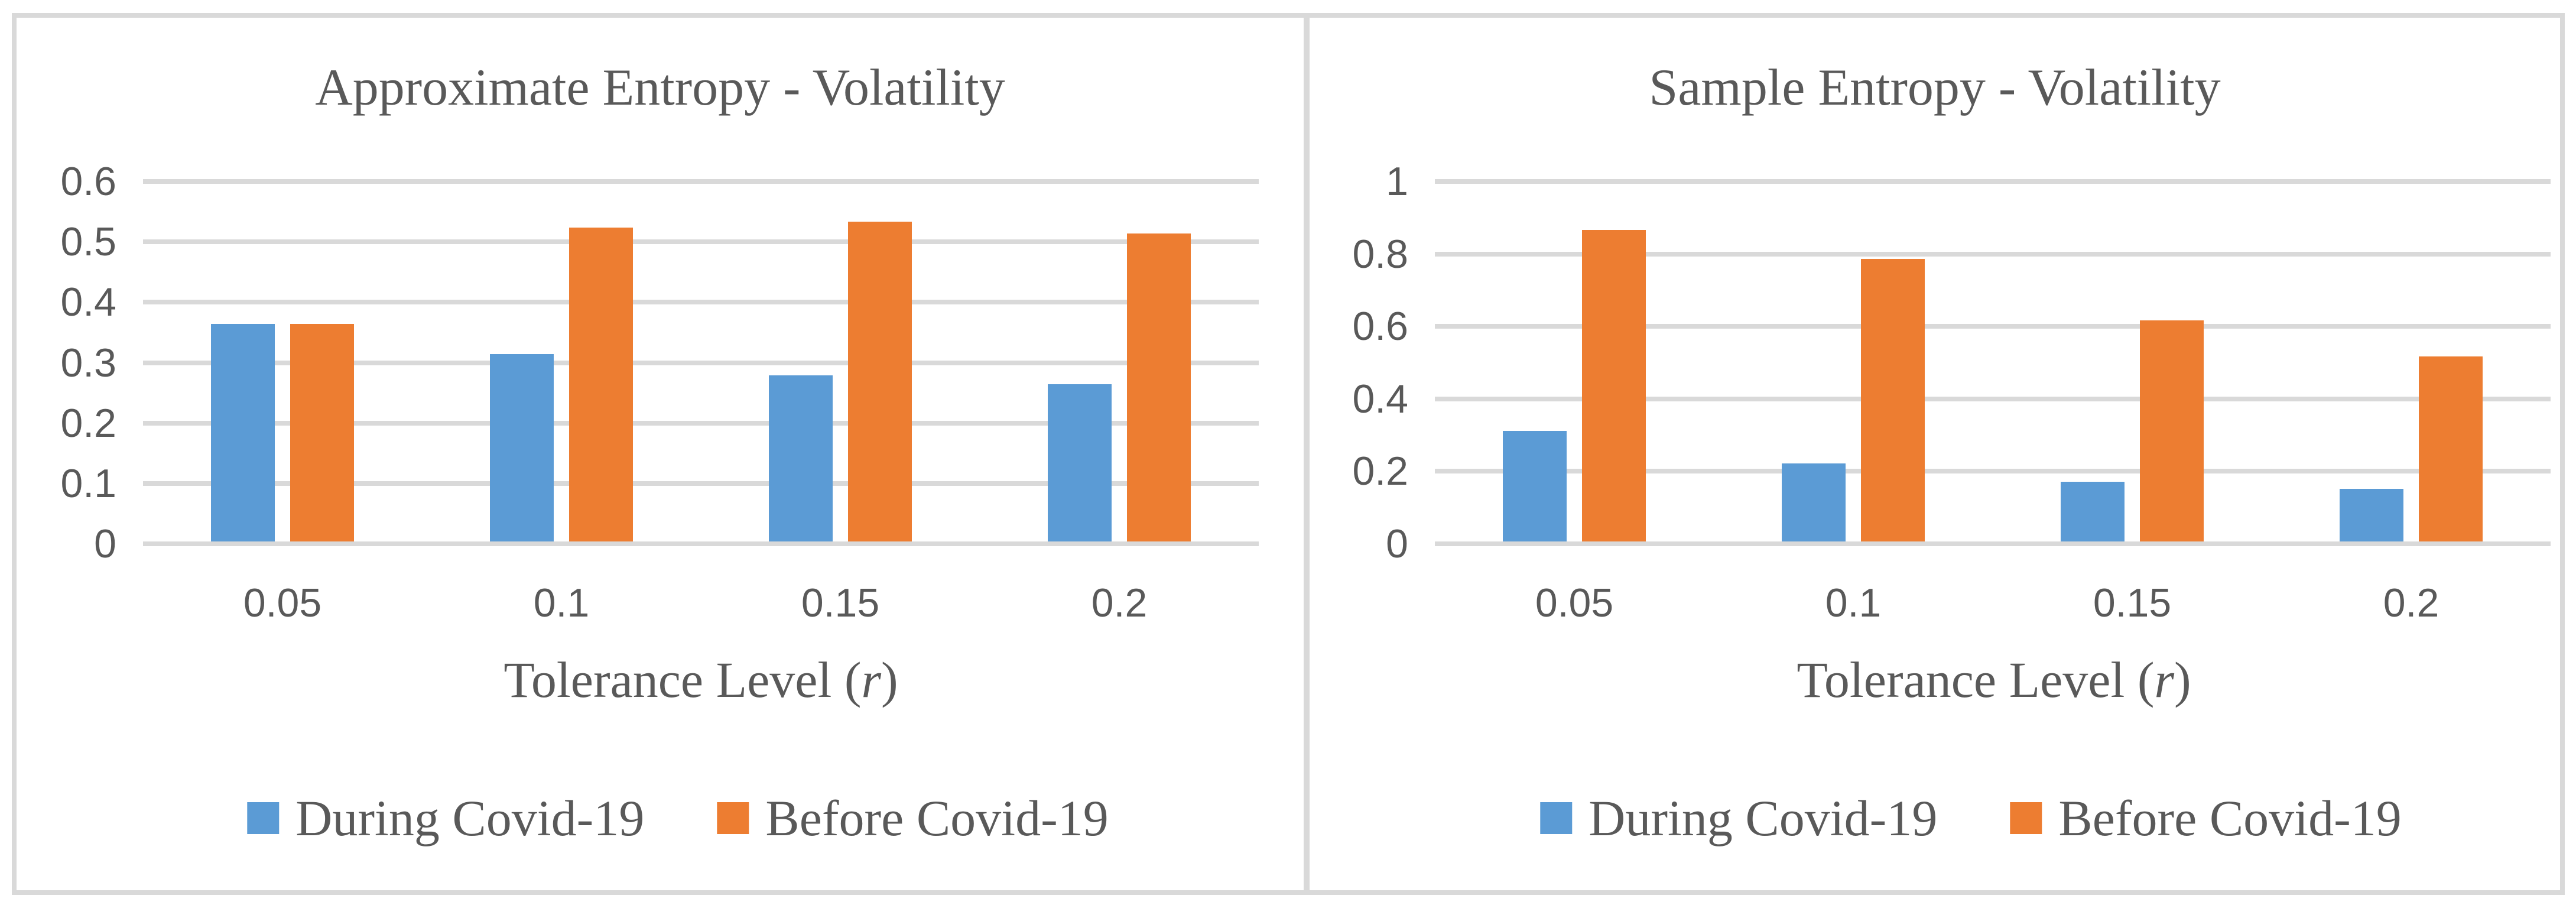 The width and height of the screenshot is (2576, 905). What do you see at coordinates (1288, 15) in the screenshot?
I see `frame-top-border` at bounding box center [1288, 15].